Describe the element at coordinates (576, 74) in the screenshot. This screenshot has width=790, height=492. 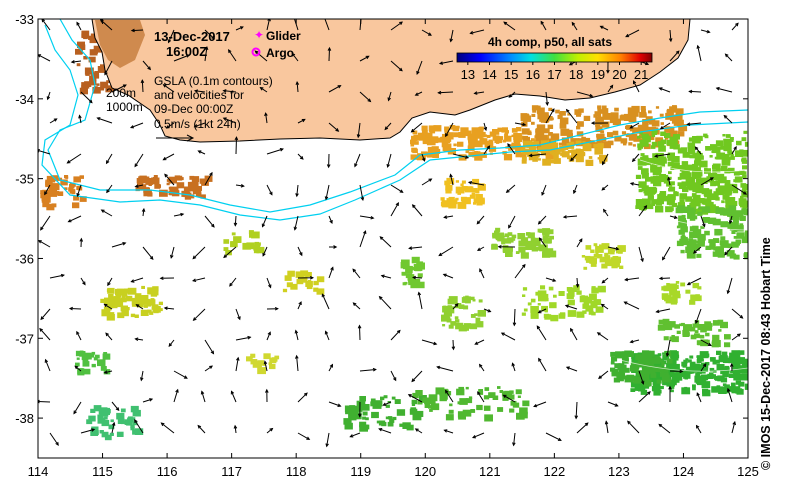
I see `colorbar-tick-label: 18` at that location.